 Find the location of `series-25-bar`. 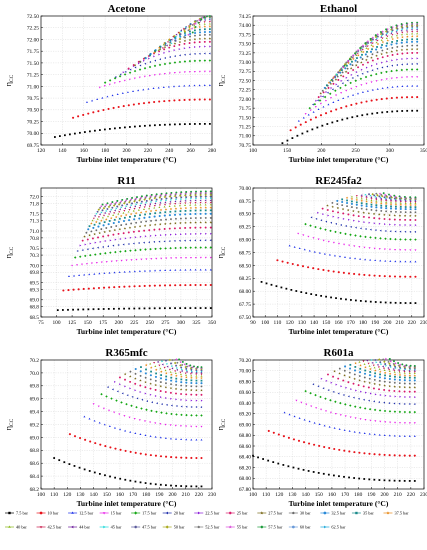

series-25-bar is located at coordinates (169, 55).